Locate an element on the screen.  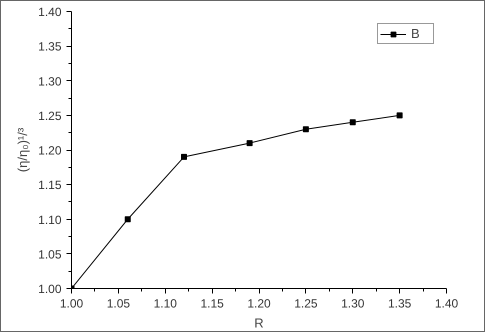
x-axis-title: R is located at coordinates (259, 323).